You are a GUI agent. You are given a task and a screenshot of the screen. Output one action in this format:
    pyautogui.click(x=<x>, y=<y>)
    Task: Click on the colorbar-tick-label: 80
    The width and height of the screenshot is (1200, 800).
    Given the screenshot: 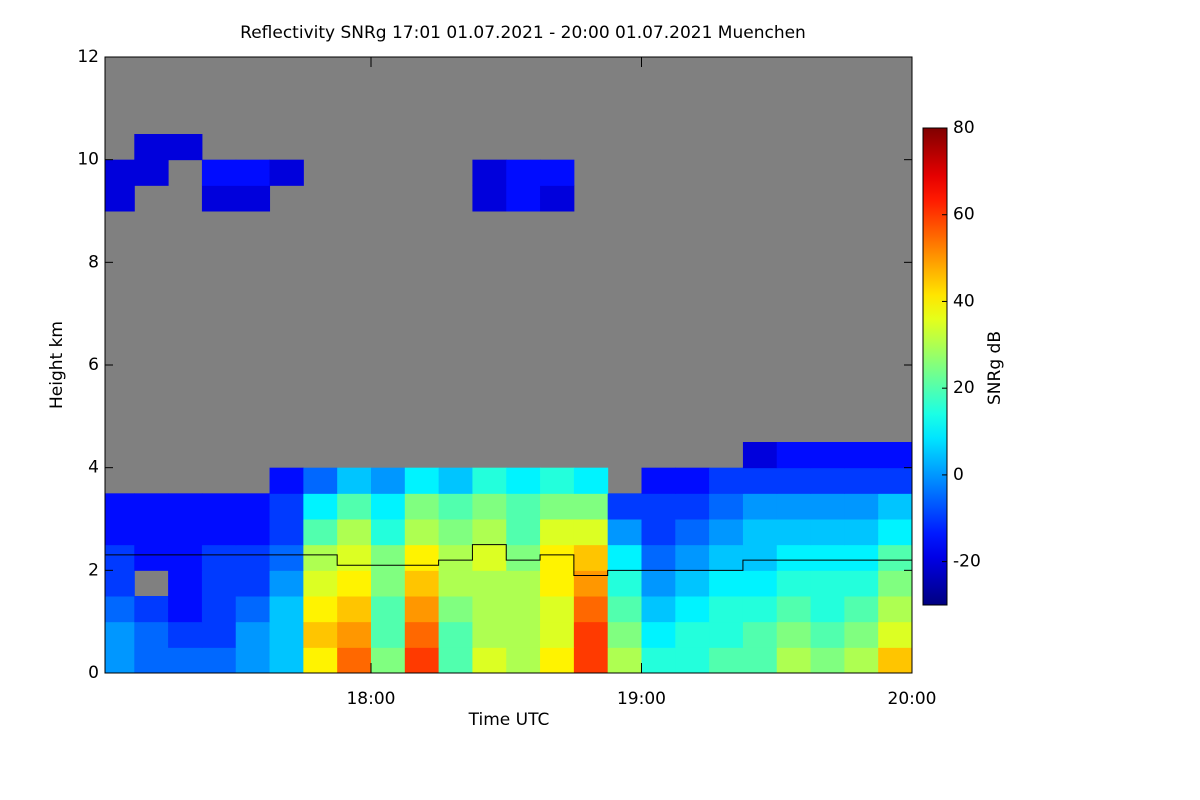 What is the action you would take?
    pyautogui.click(x=964, y=128)
    